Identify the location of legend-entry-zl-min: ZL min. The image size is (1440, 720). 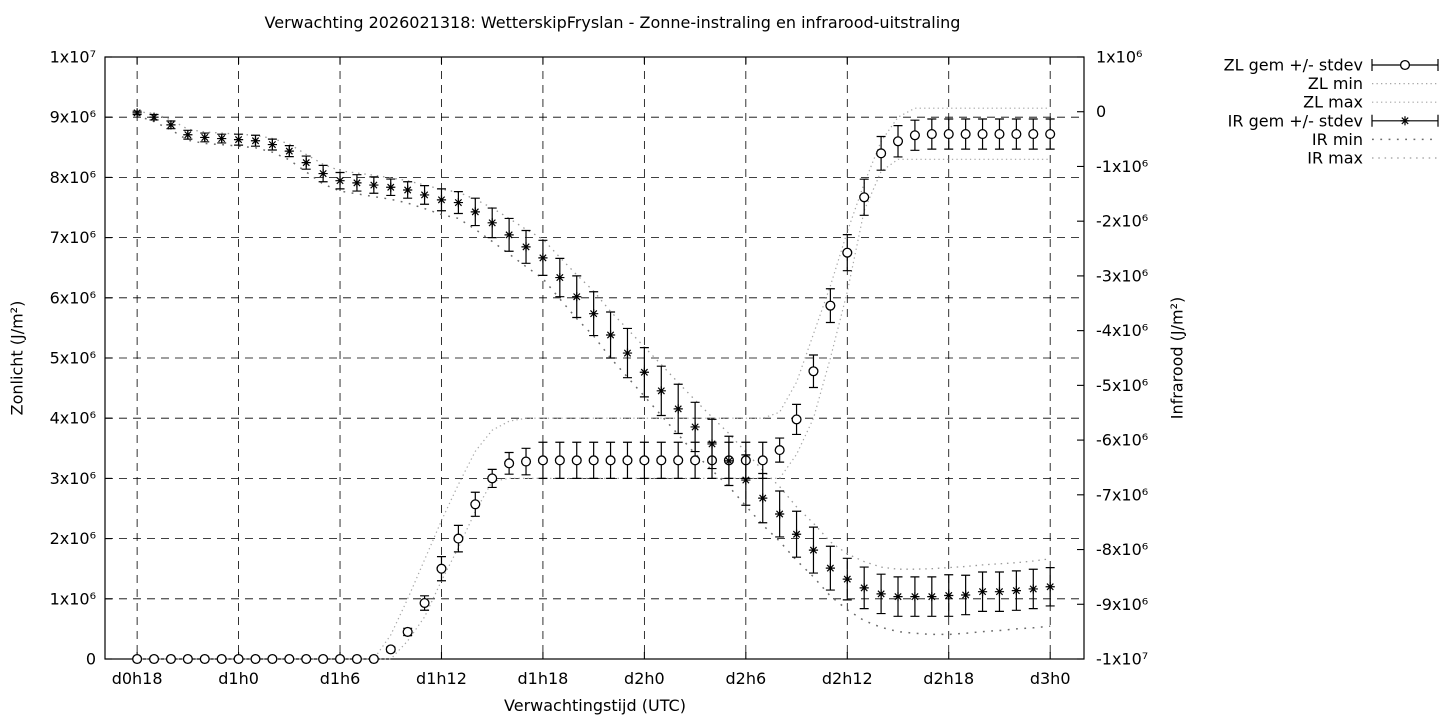
(1373, 83).